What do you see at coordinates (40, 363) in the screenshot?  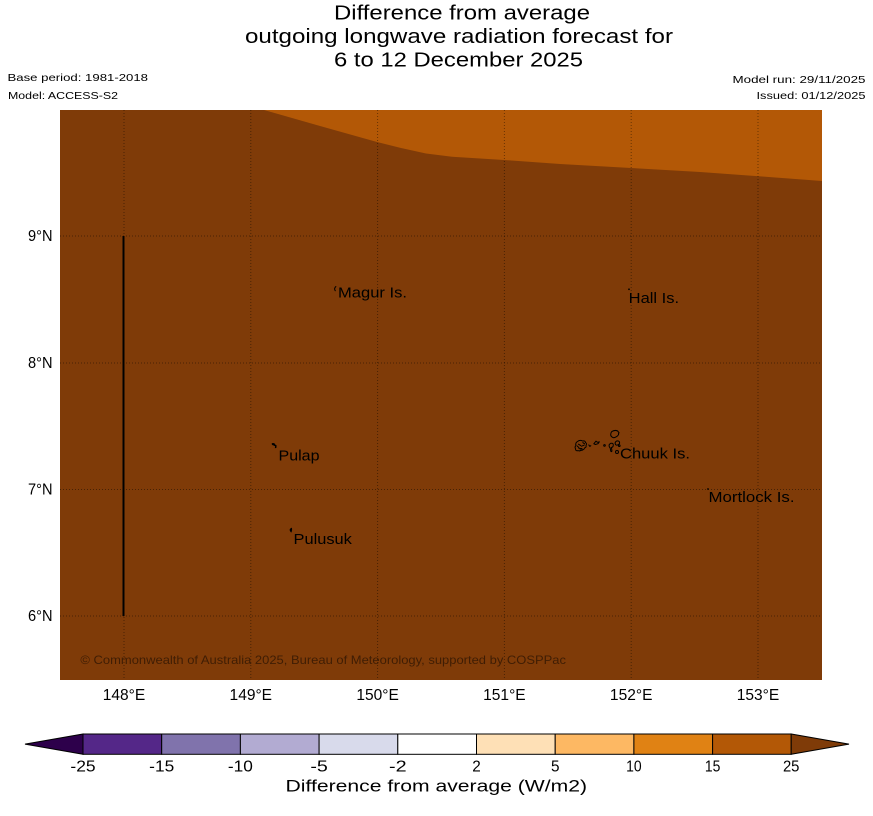 I see `svg-text: 8°N` at bounding box center [40, 363].